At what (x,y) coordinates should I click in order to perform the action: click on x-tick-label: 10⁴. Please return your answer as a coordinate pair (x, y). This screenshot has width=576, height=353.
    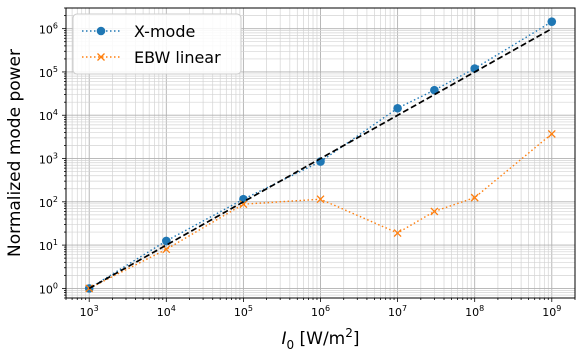
    Looking at the image, I should click on (166, 311).